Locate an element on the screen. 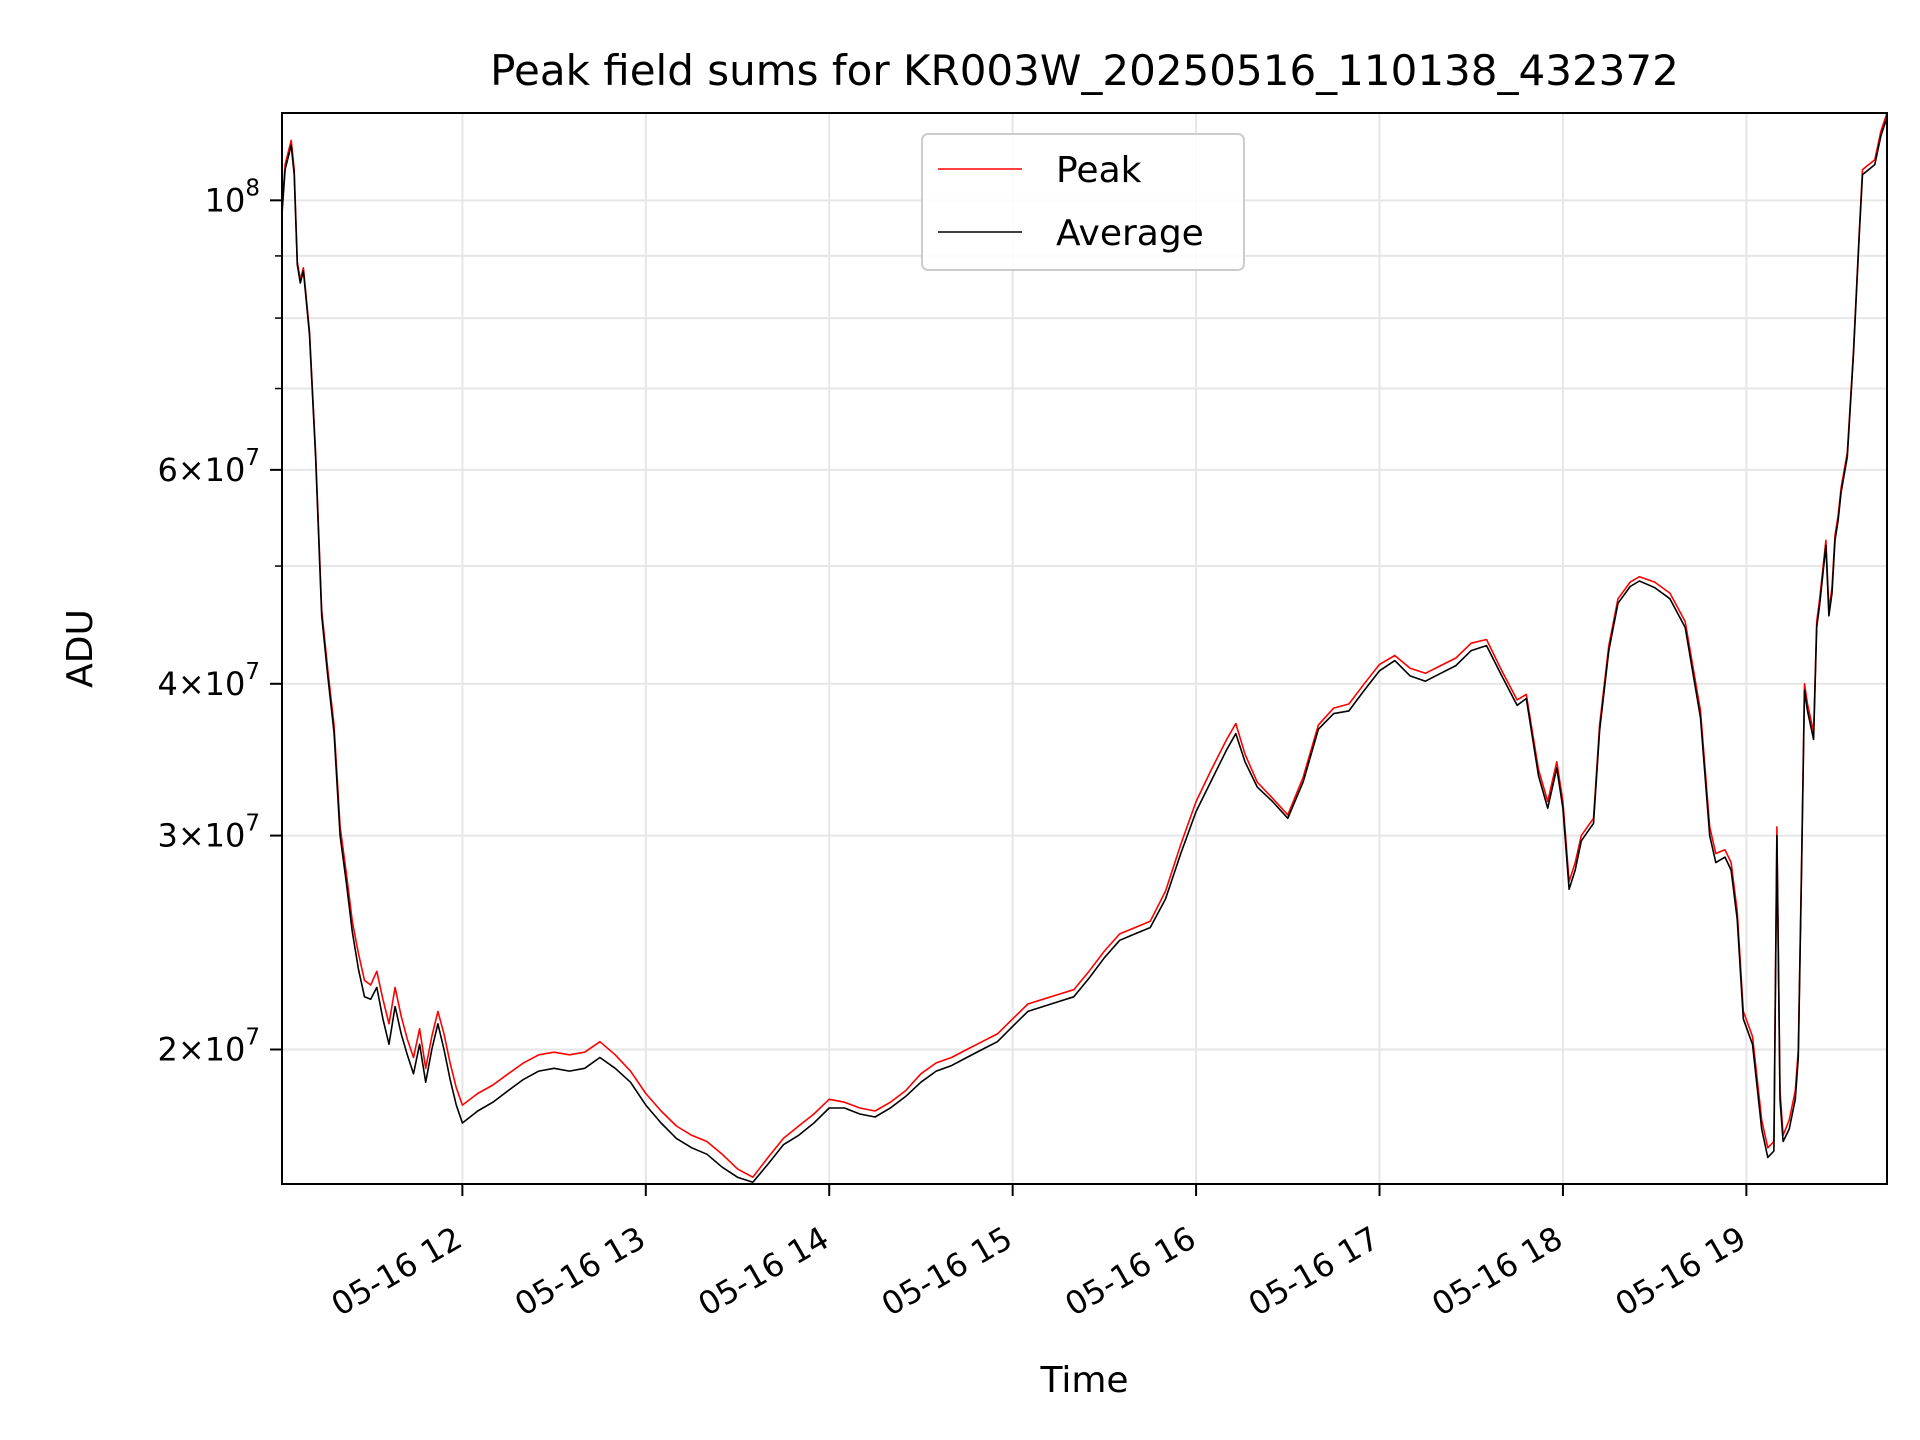  legend-box is located at coordinates (1083, 202).